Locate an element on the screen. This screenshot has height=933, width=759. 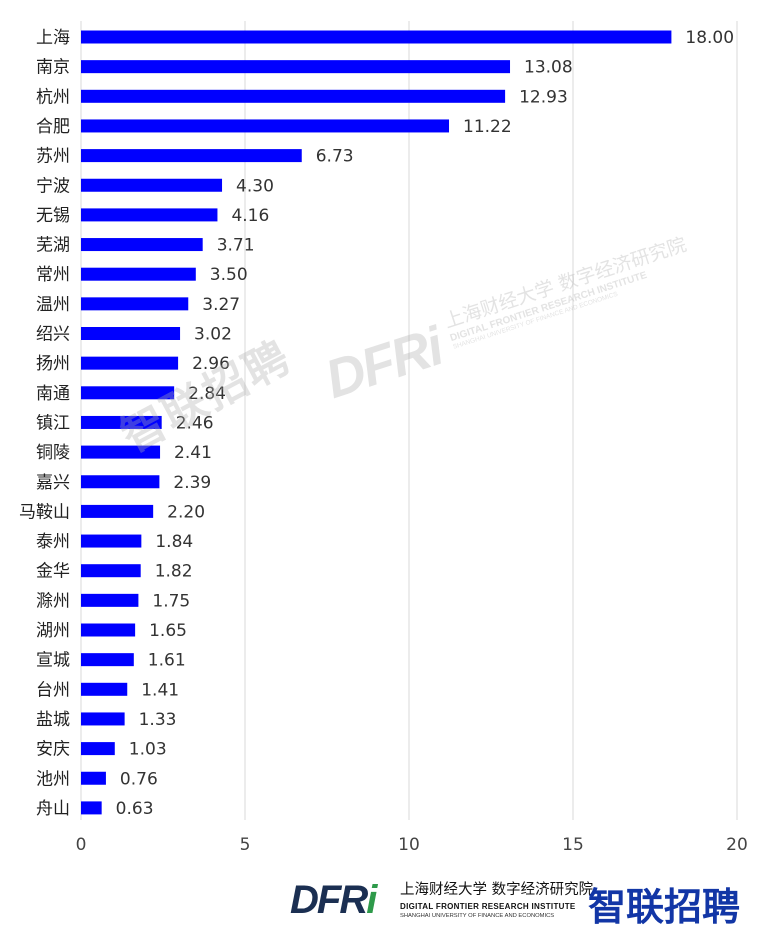
category-label: 无锡 is located at coordinates (53, 216).